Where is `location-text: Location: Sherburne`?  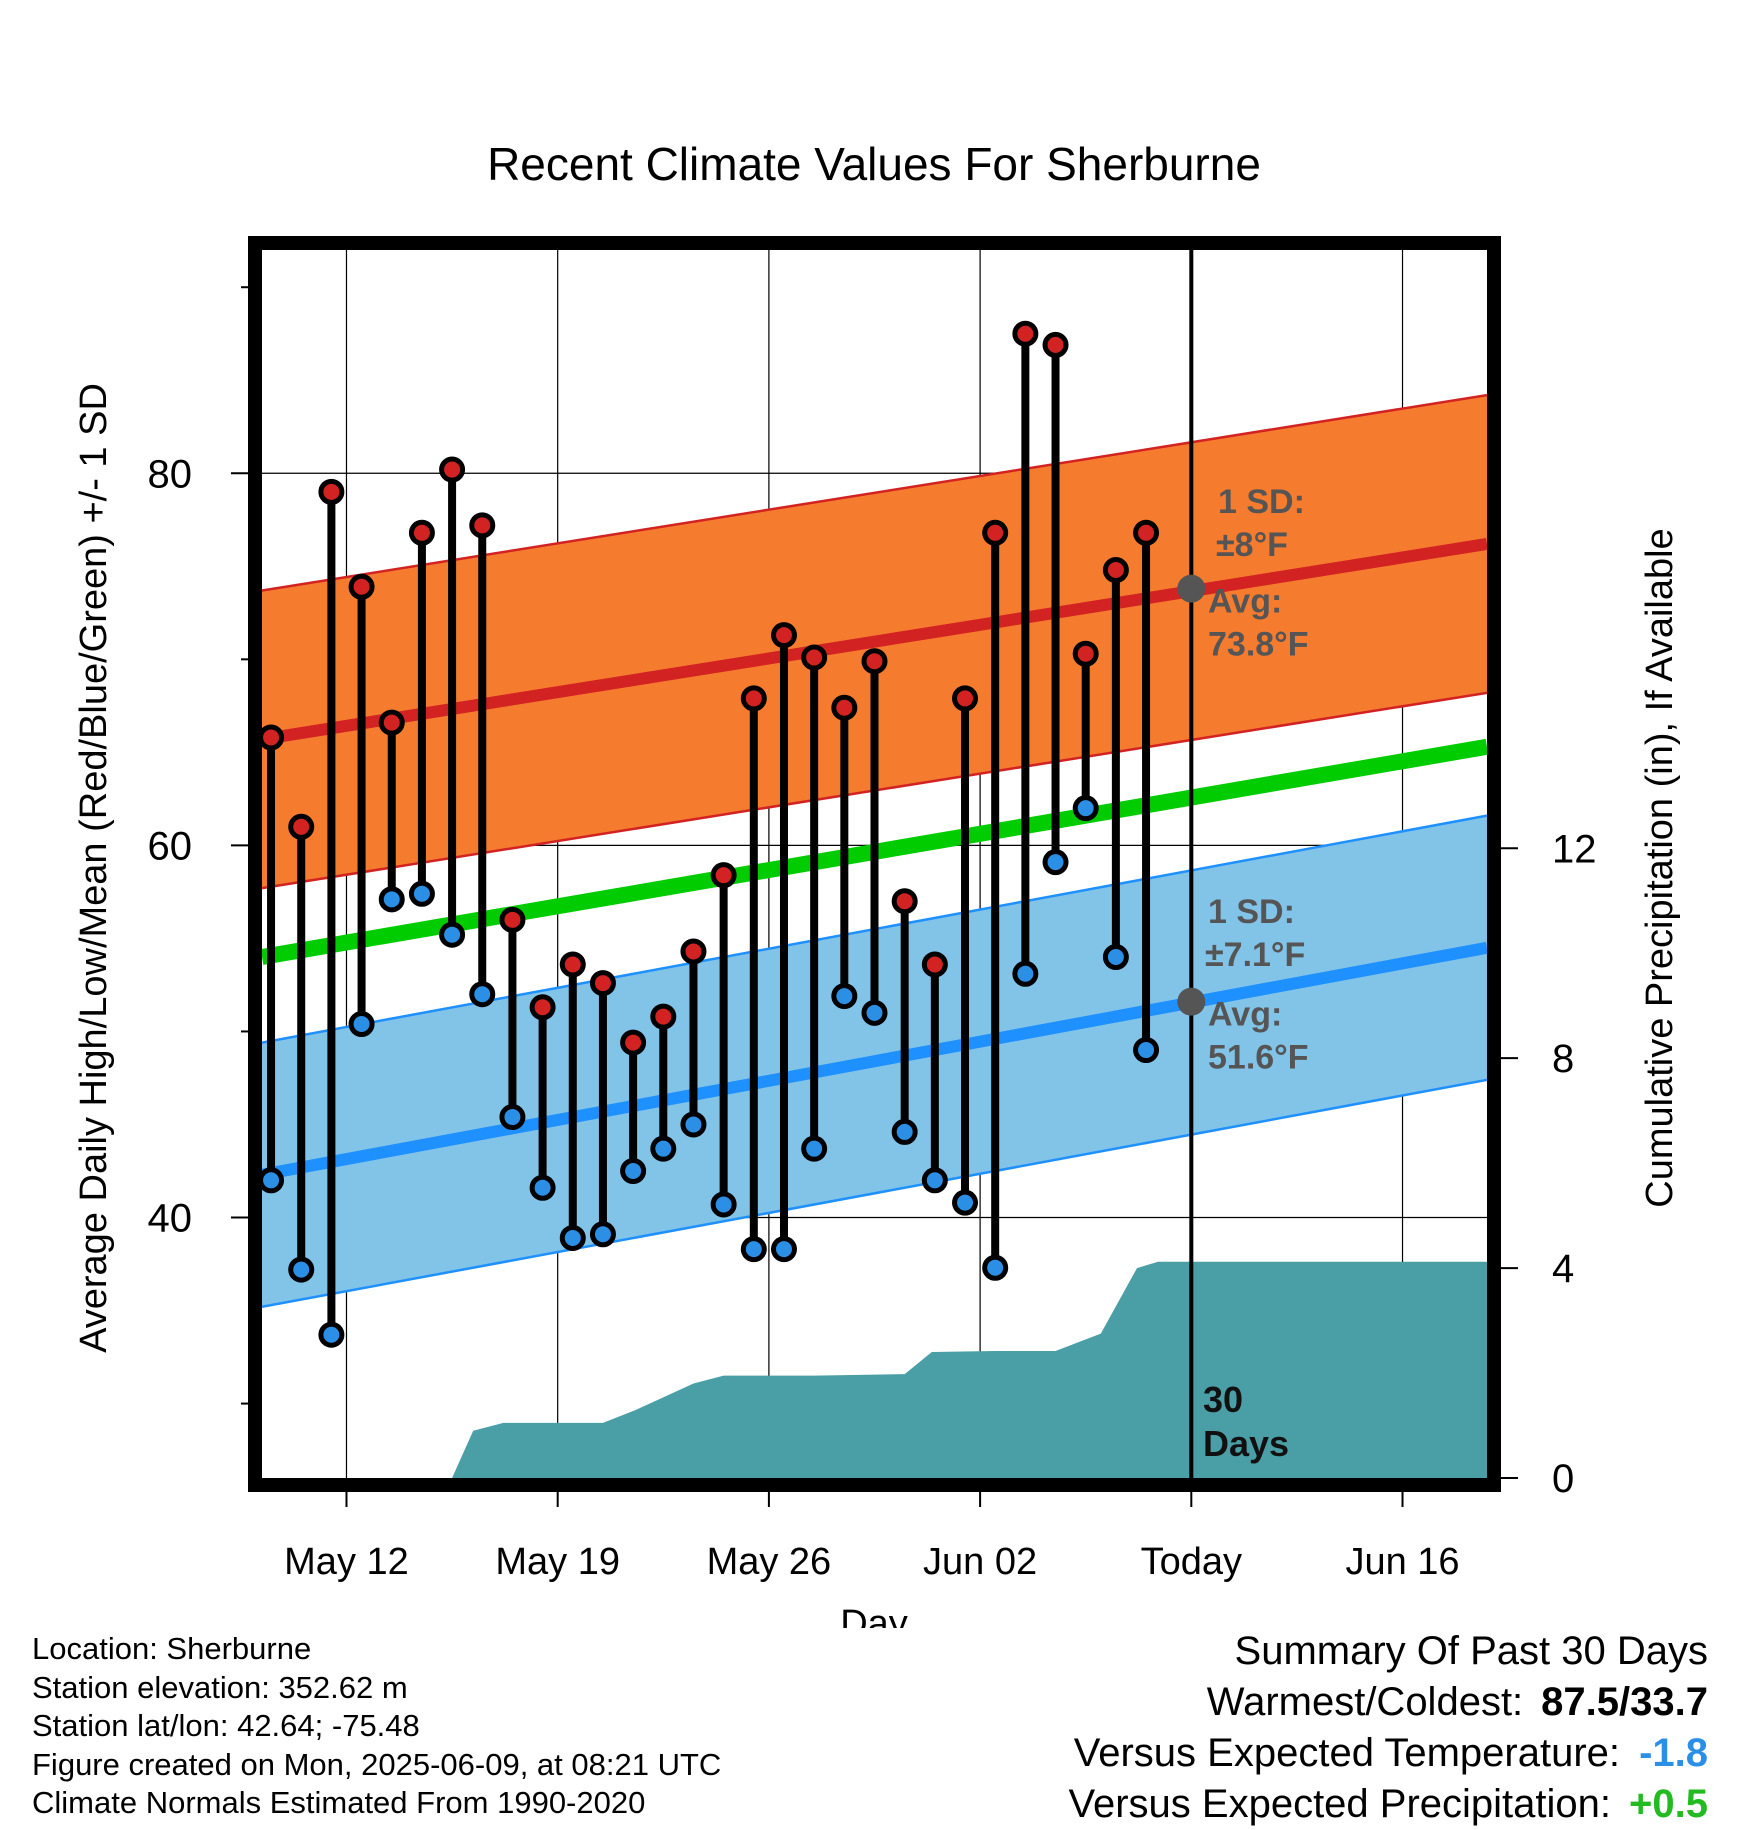
location-text: Location: Sherburne is located at coordinates (172, 1648).